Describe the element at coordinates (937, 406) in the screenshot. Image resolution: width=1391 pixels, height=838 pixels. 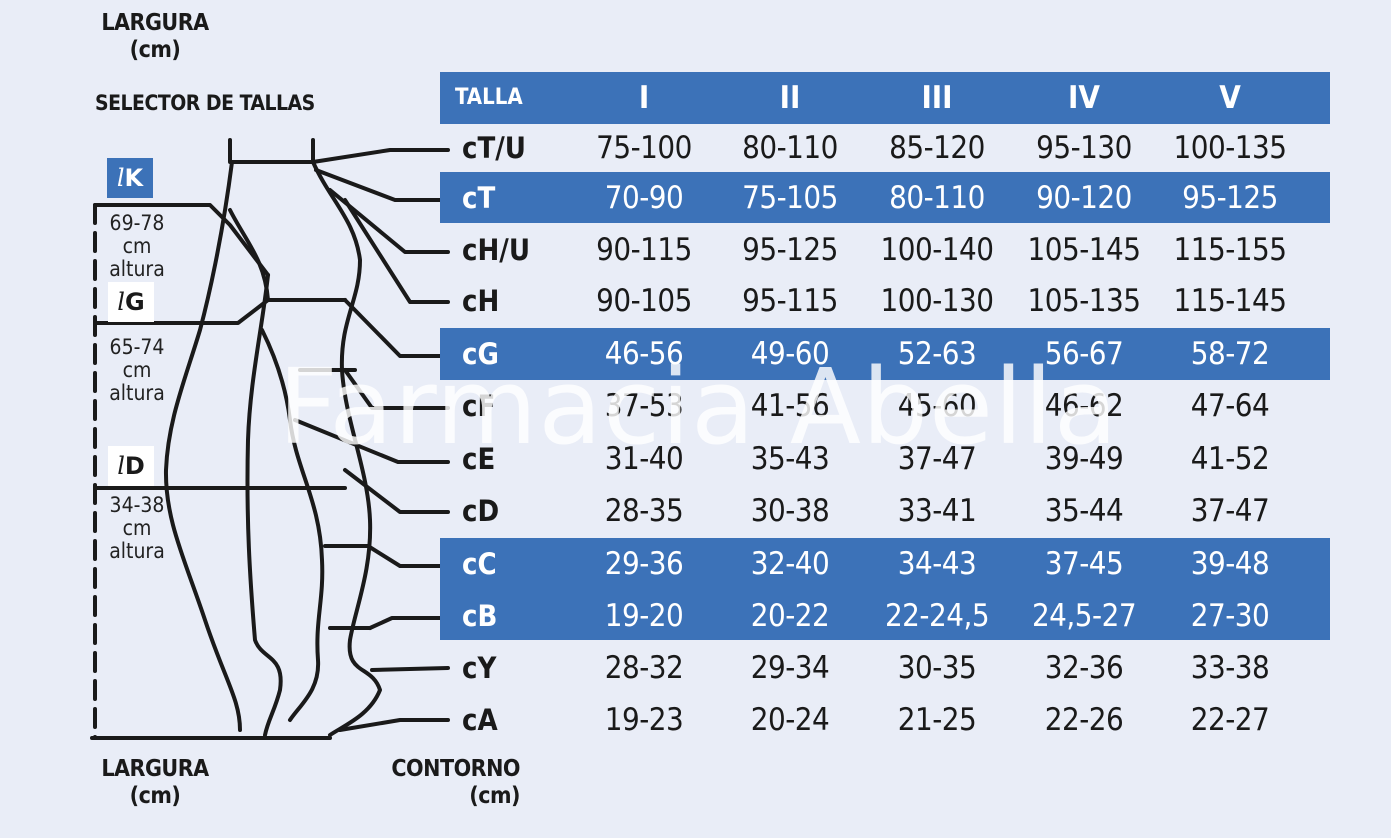
I see `table-cell: 45-60` at that location.